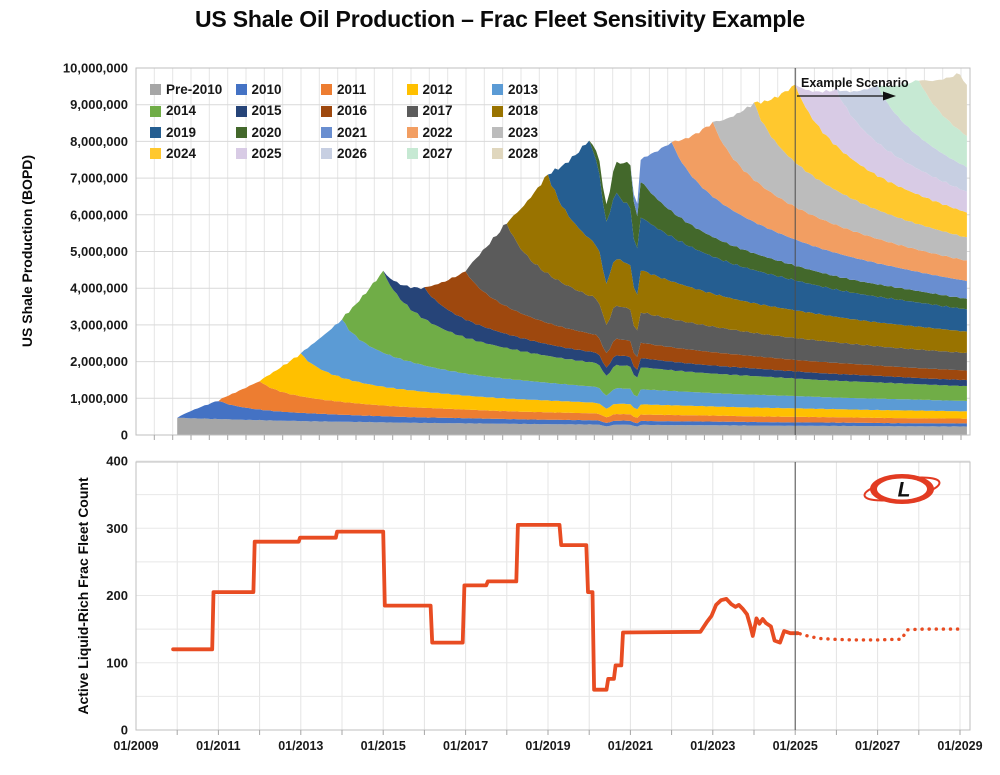 This screenshot has height=775, width=1000. I want to click on liberty-logo: L, so click(902, 489).